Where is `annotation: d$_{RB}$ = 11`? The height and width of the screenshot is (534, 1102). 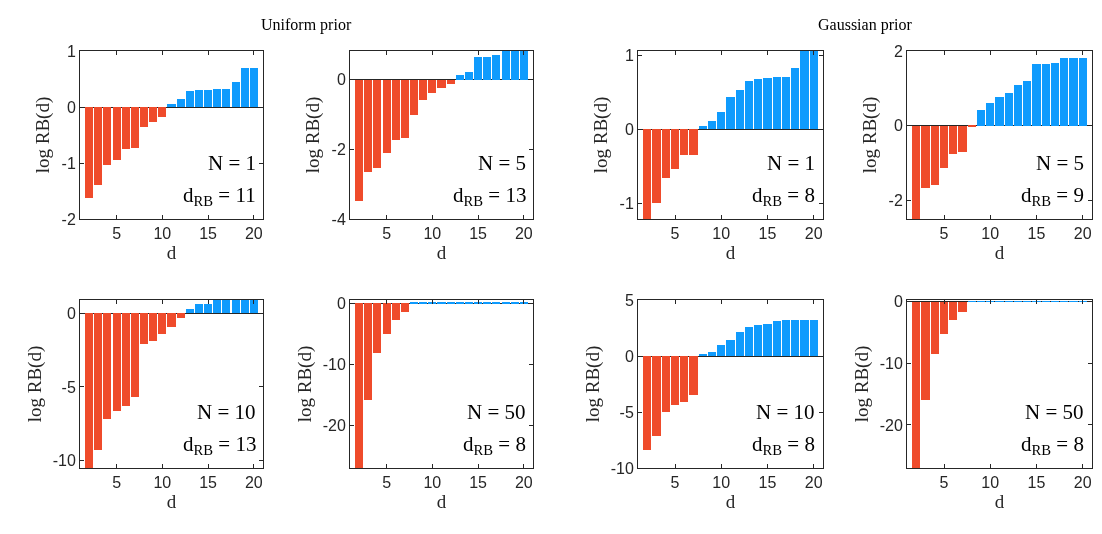
annotation: d$_{RB}$ = 11 is located at coordinates (219, 196).